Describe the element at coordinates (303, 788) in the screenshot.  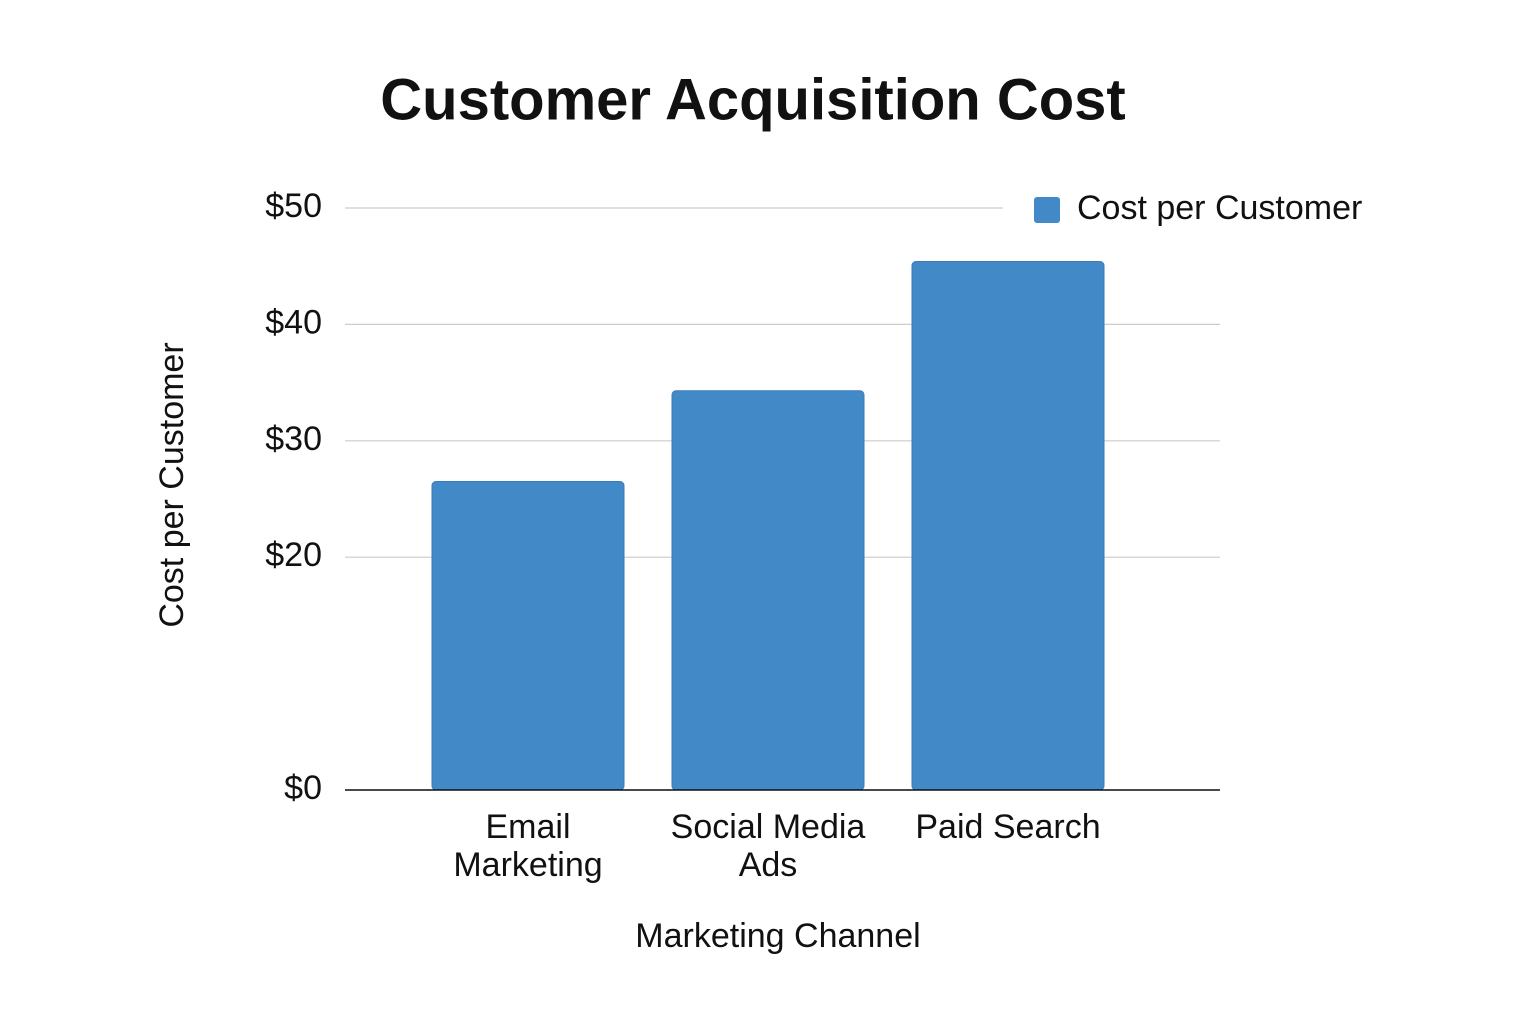
I see `y-tick-label: $0` at that location.